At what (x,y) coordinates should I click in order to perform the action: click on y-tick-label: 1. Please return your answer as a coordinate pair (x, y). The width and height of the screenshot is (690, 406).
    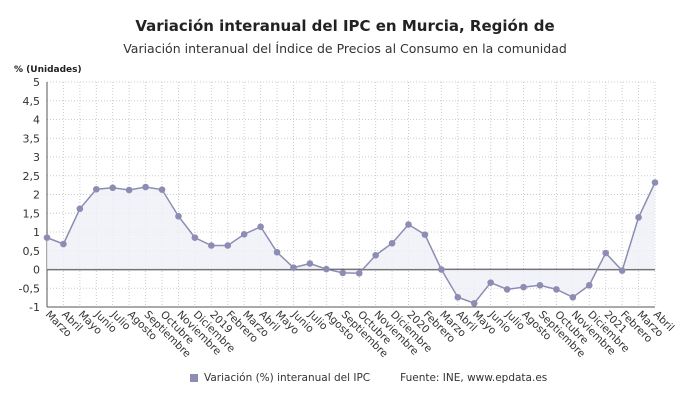
    Looking at the image, I should click on (36, 232).